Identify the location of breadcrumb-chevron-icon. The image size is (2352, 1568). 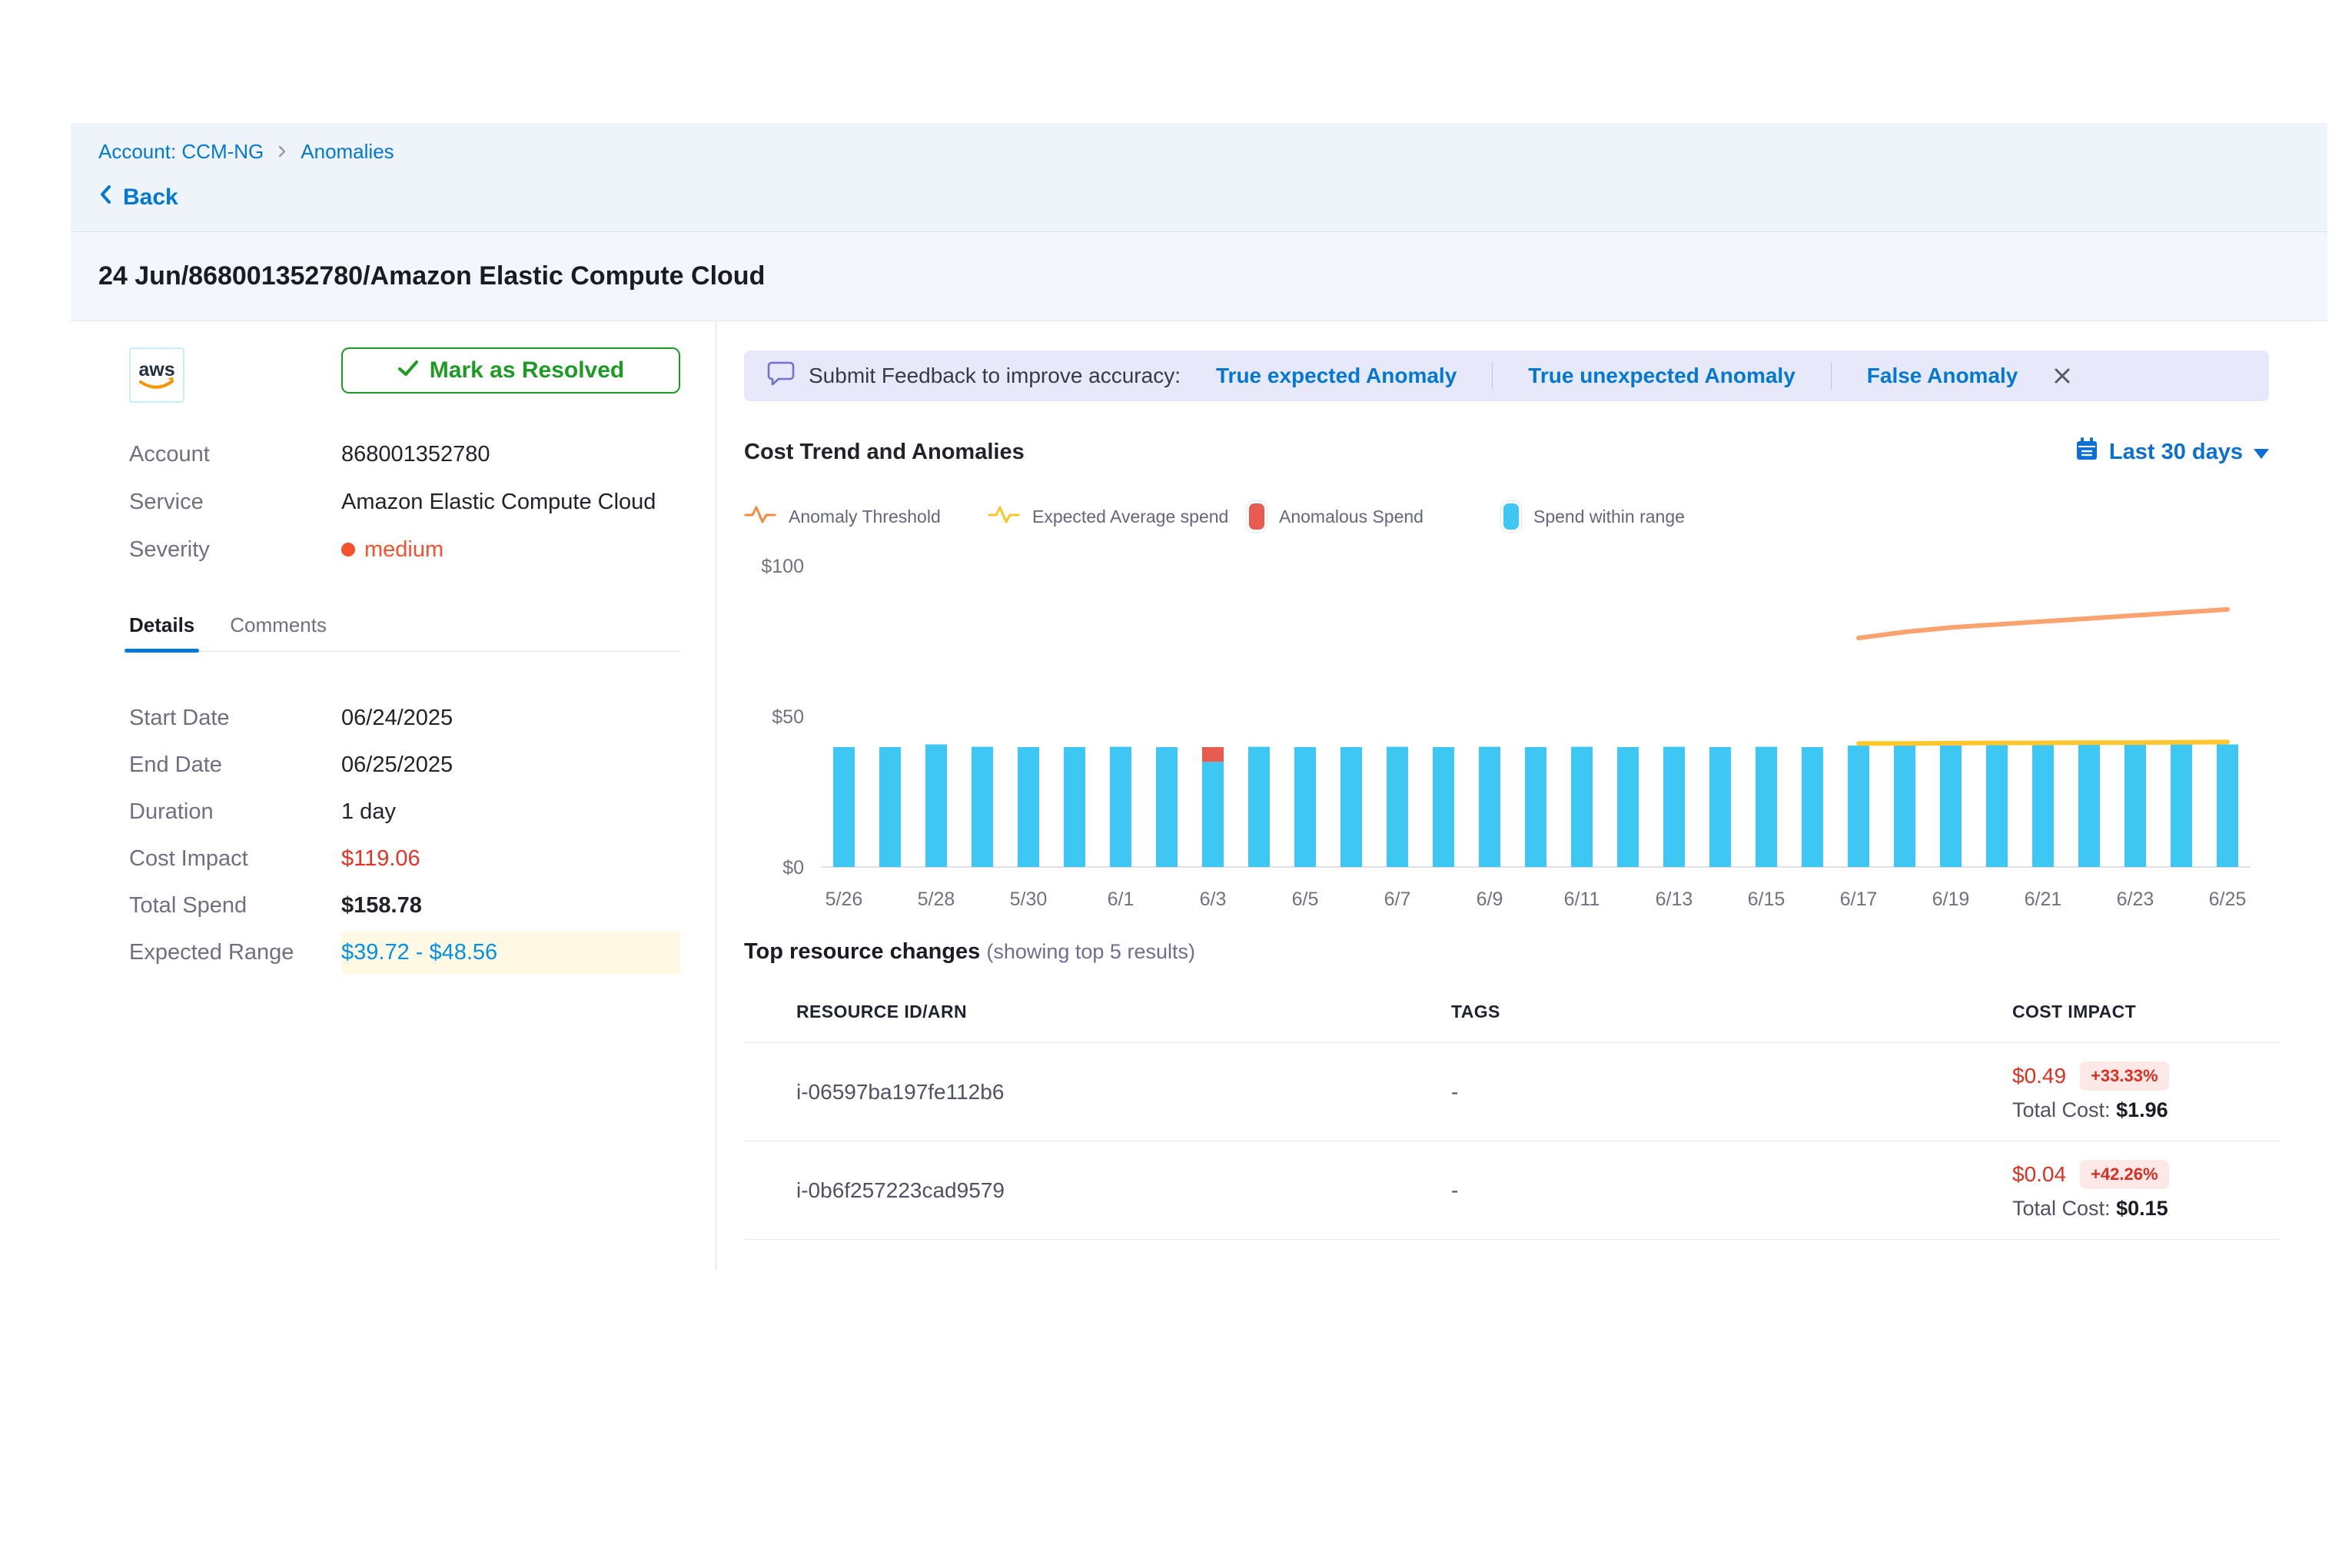
(282, 152).